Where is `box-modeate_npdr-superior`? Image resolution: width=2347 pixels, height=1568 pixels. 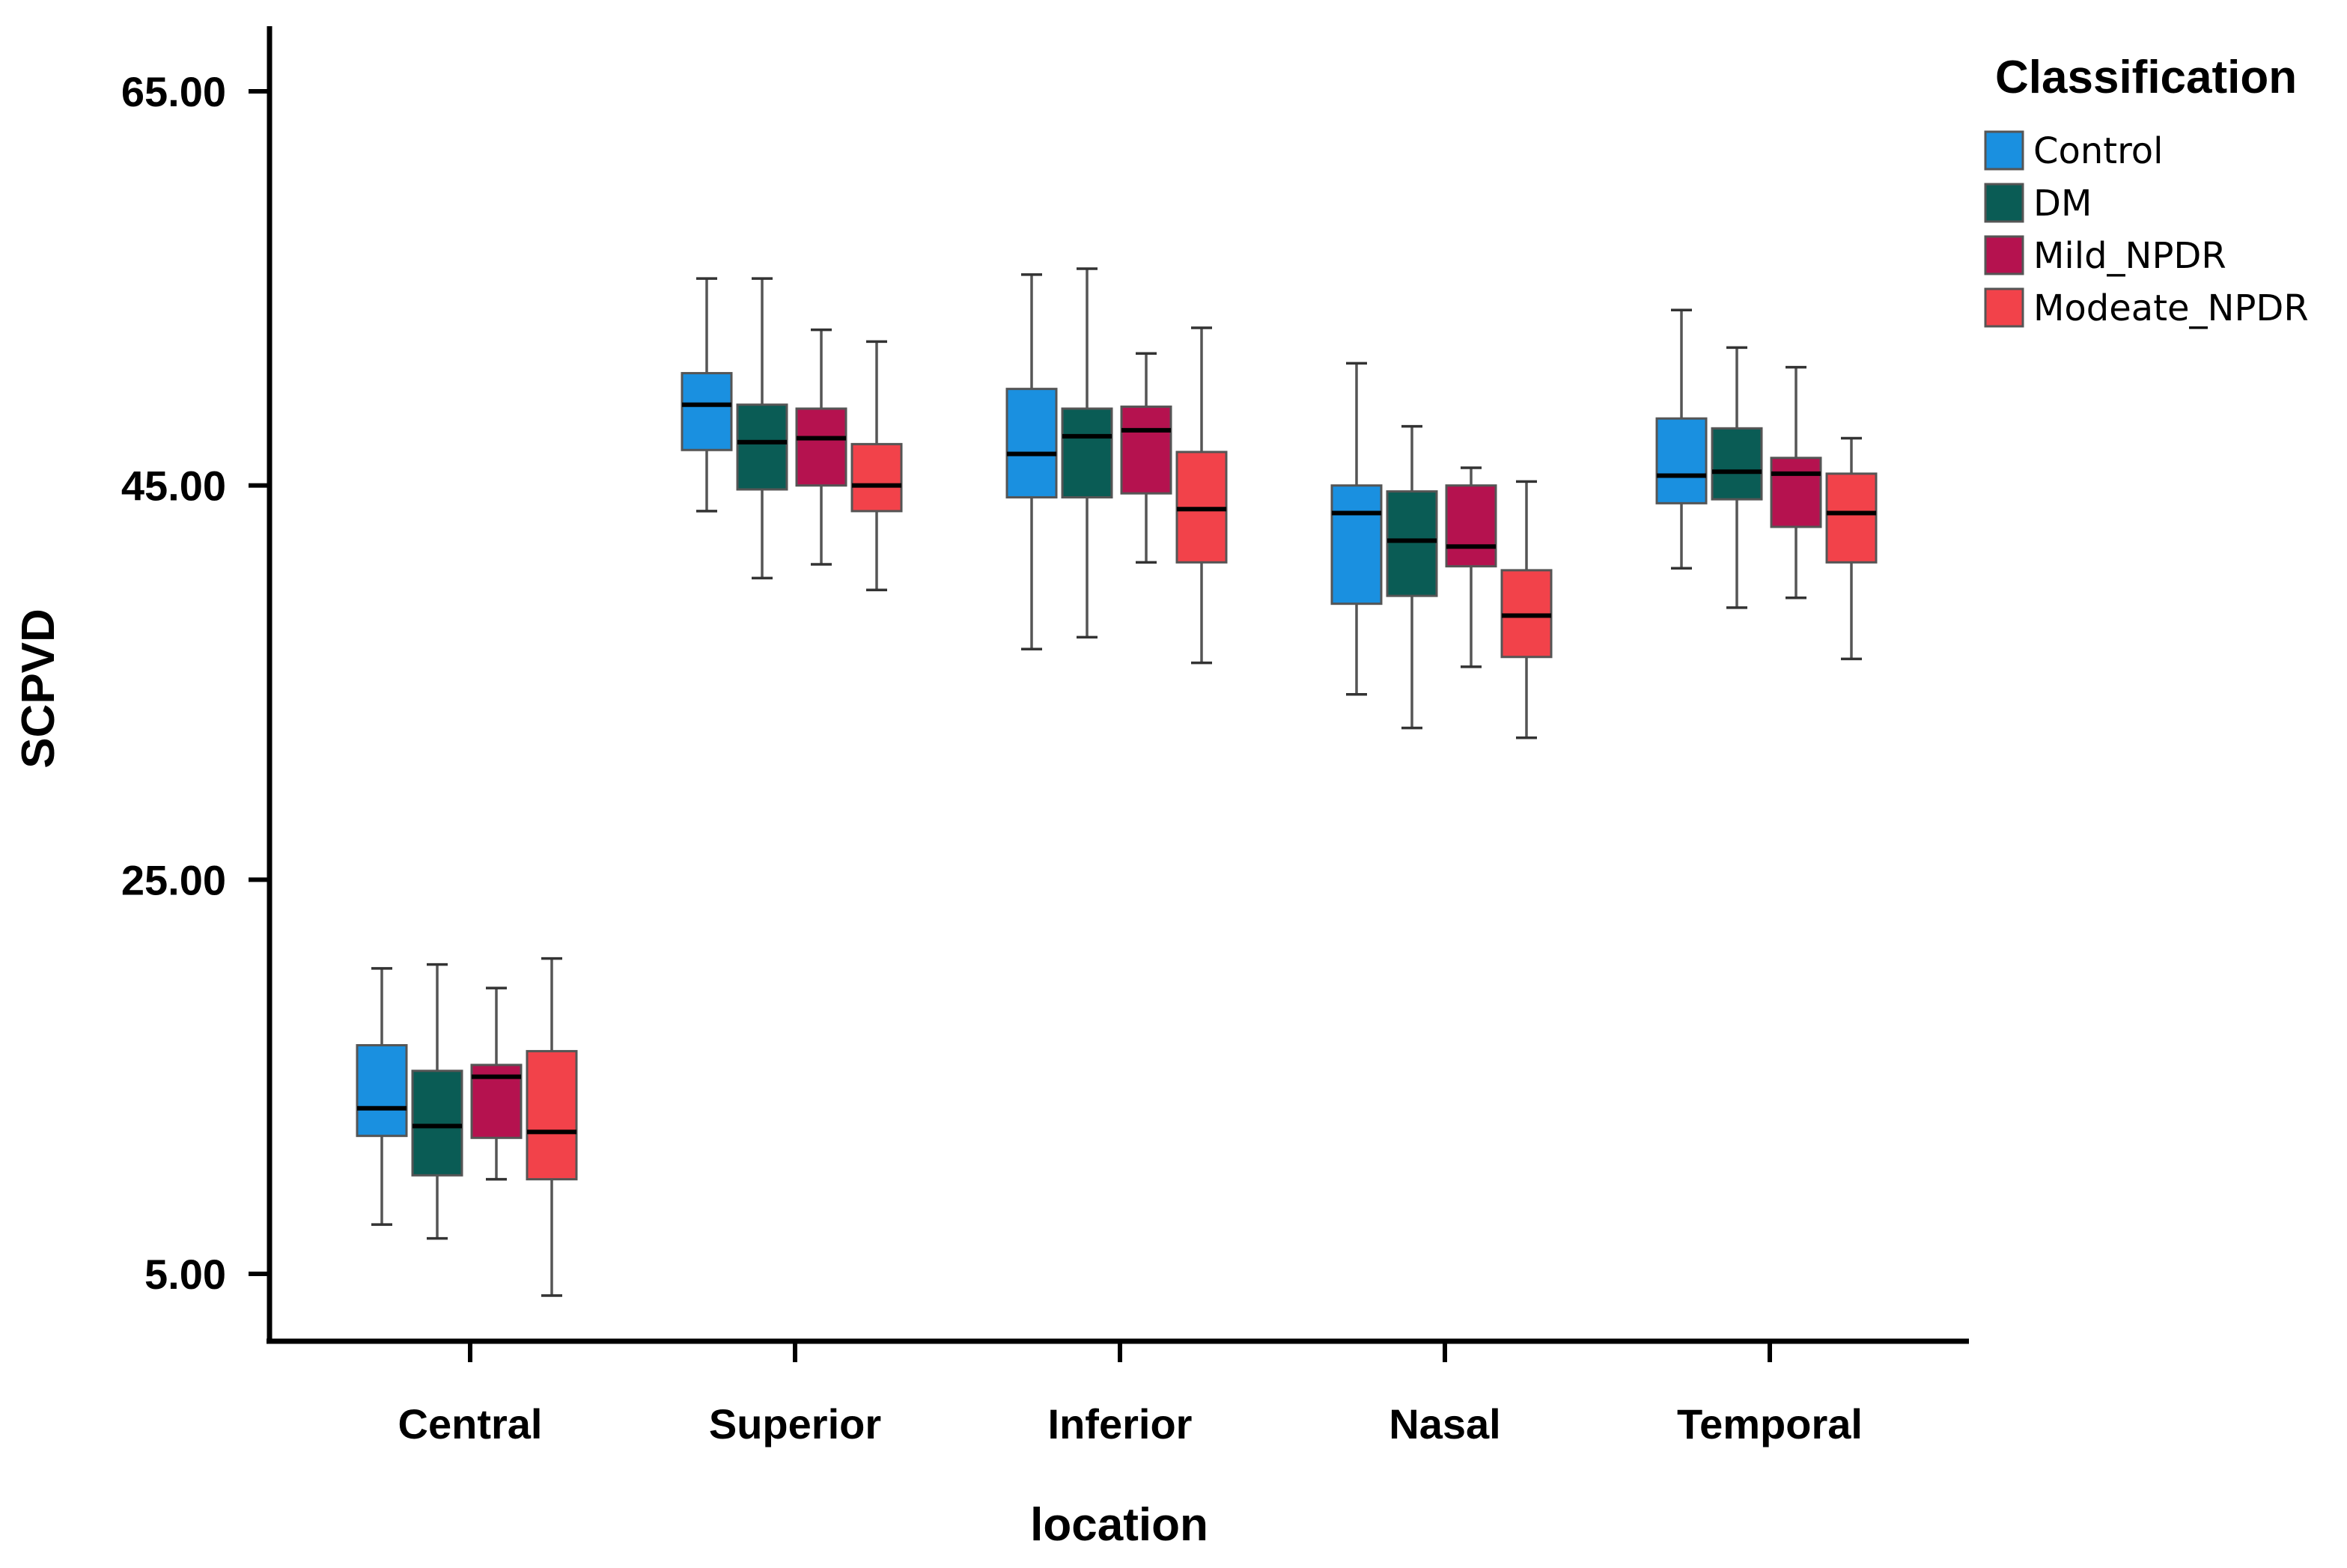 box-modeate_npdr-superior is located at coordinates (877, 465).